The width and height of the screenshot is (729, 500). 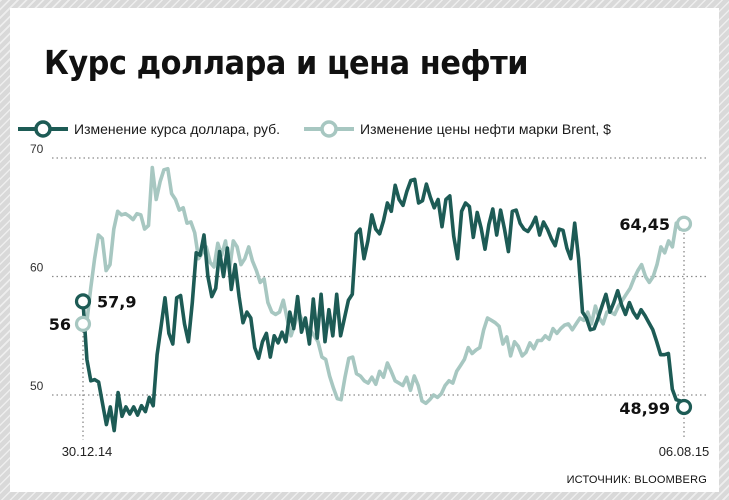 I want to click on chart-title: Курс доллара и цена нефти, so click(x=286, y=62).